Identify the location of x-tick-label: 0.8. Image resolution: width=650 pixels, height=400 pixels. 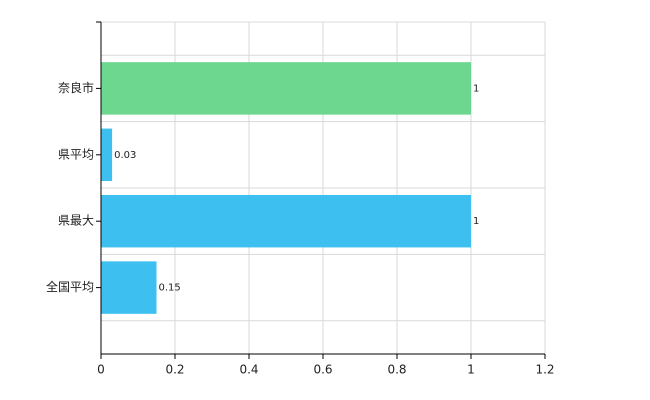
(396, 370).